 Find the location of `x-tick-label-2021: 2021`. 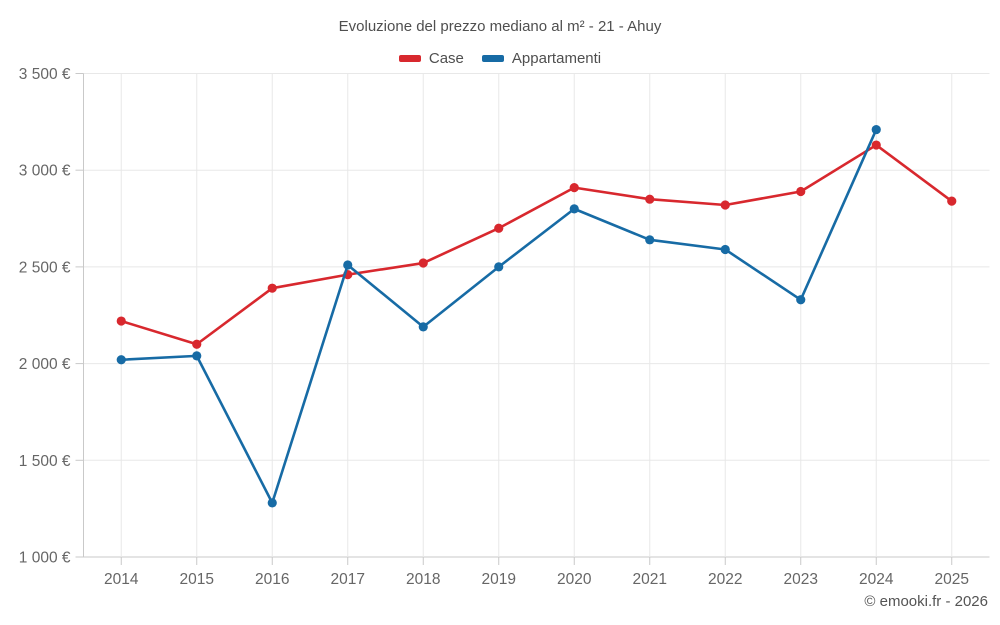

x-tick-label-2021: 2021 is located at coordinates (650, 579).